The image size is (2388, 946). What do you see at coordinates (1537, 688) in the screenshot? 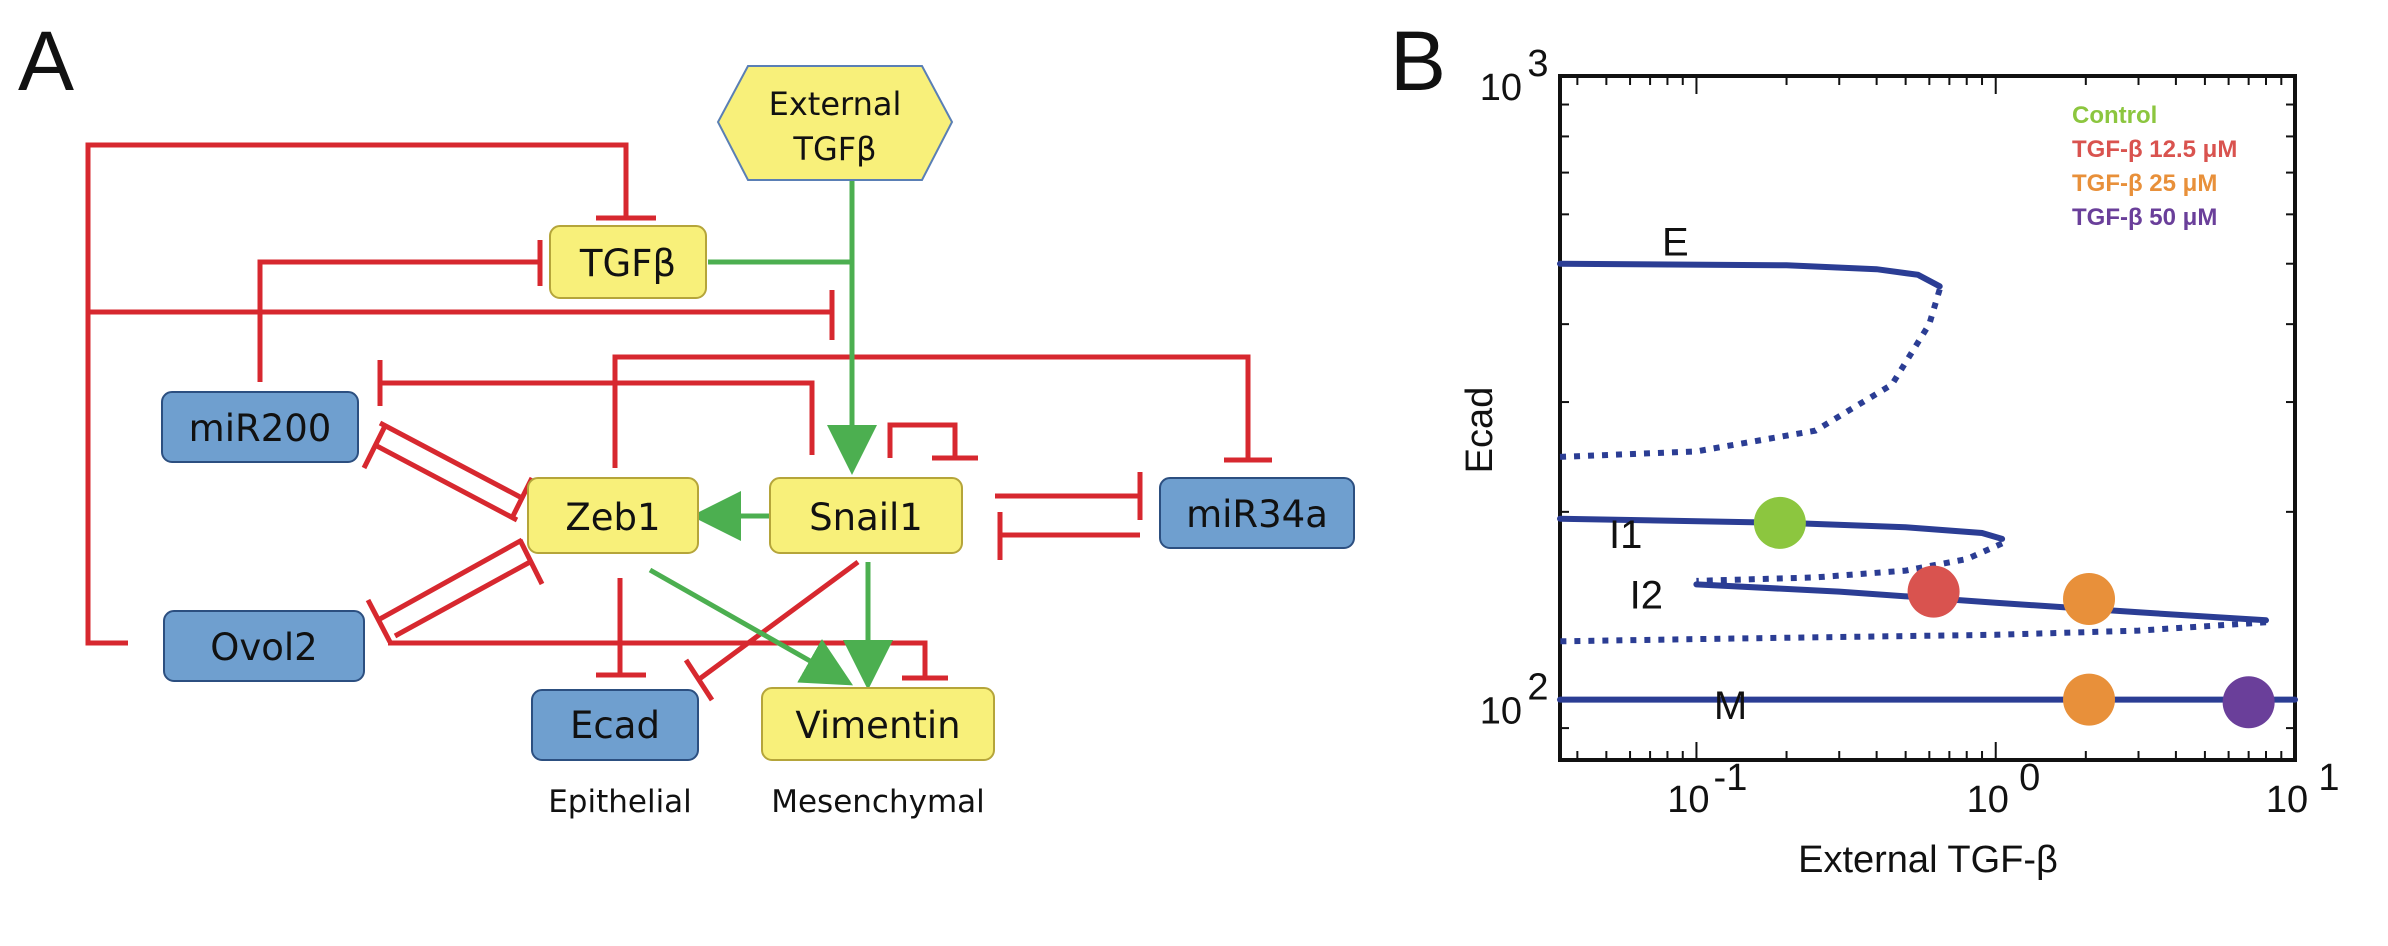
I see `y-tick-exponent: 2` at bounding box center [1537, 688].